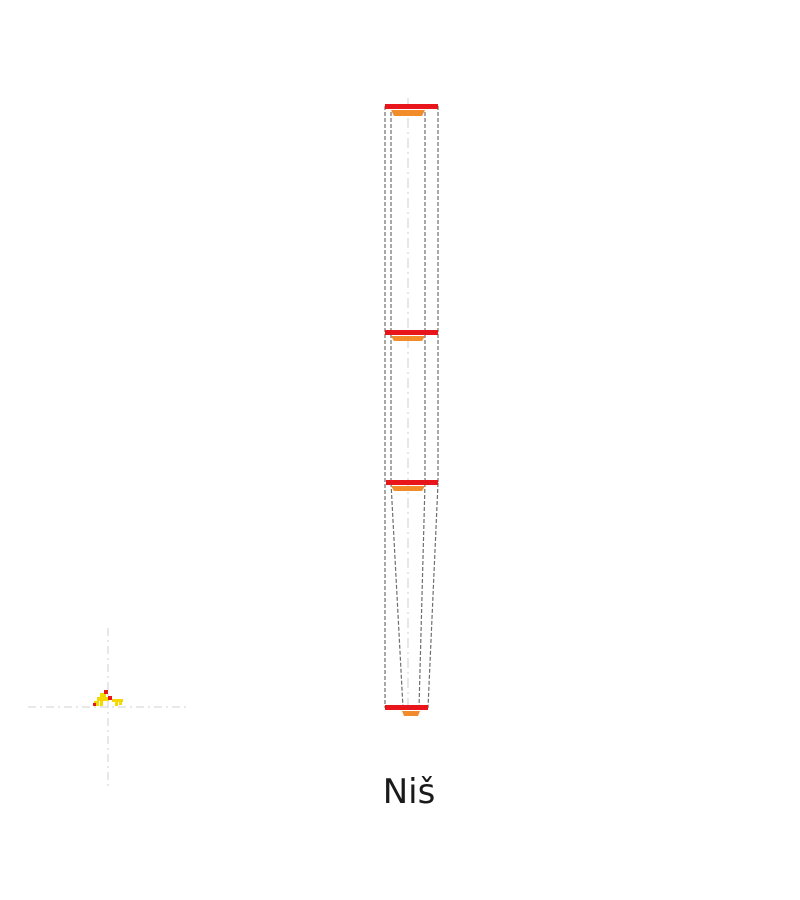  I want to click on locator-crosshair, so click(108, 708).